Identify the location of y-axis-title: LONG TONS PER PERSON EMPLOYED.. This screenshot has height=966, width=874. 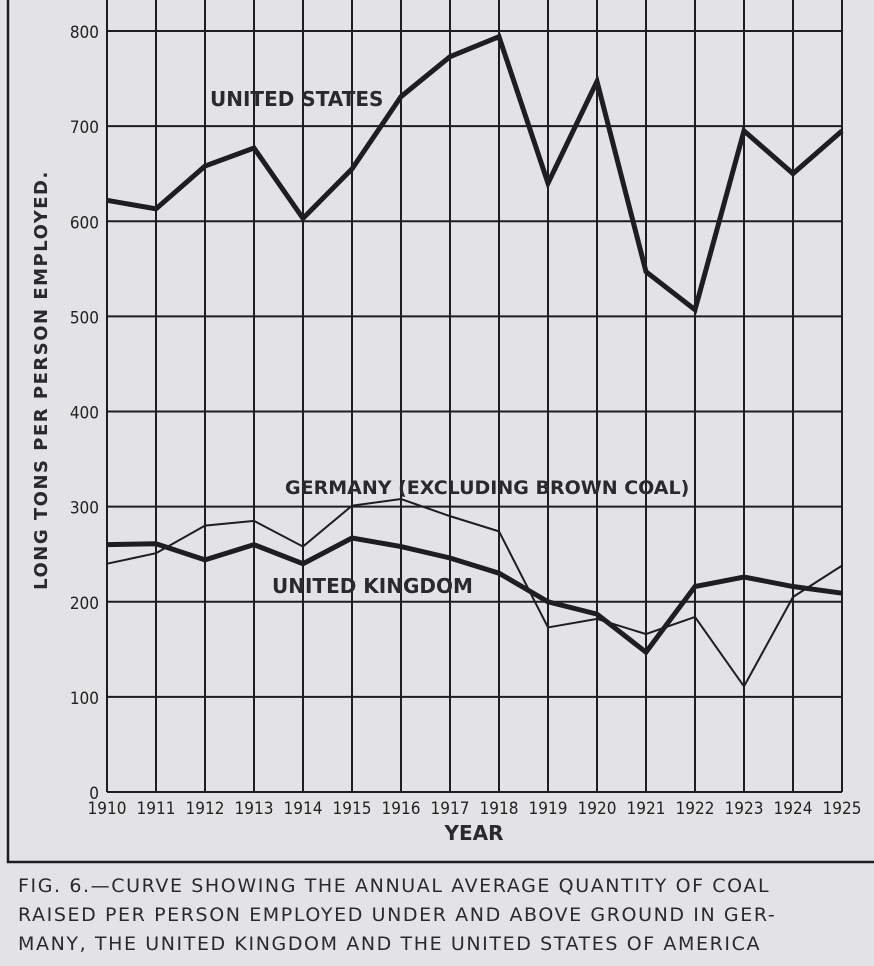
(41, 380).